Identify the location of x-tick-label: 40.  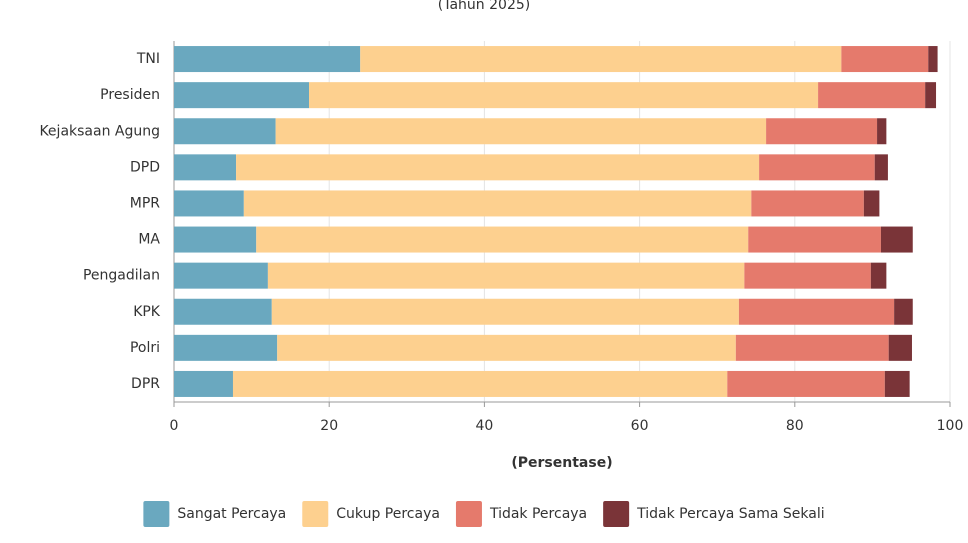
(484, 426).